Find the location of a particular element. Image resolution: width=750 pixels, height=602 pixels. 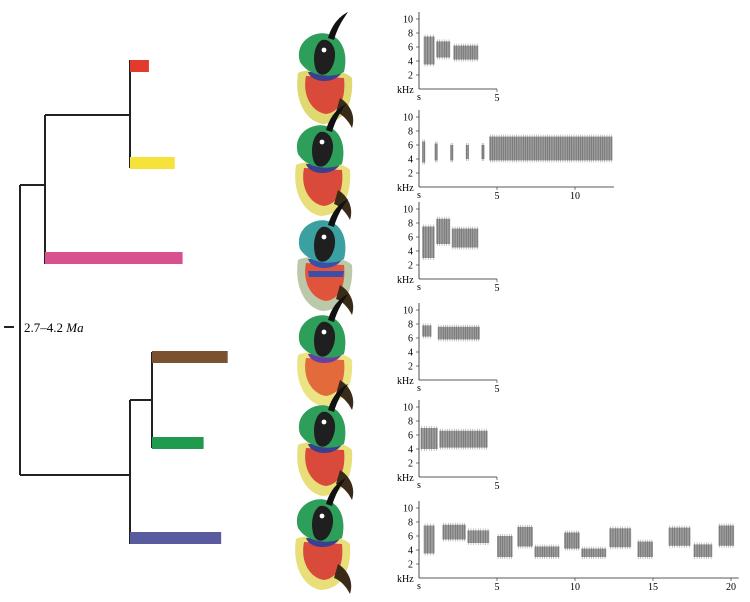

x-tick-label: 20 is located at coordinates (731, 587).